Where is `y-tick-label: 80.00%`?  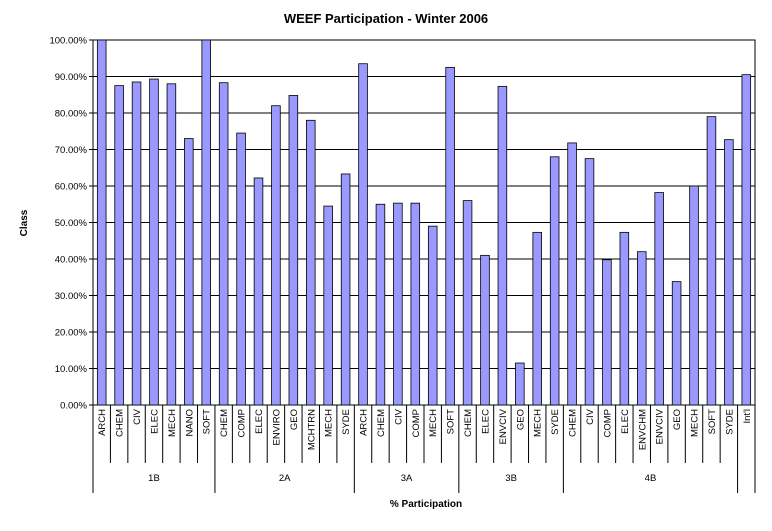 y-tick-label: 80.00% is located at coordinates (71, 114).